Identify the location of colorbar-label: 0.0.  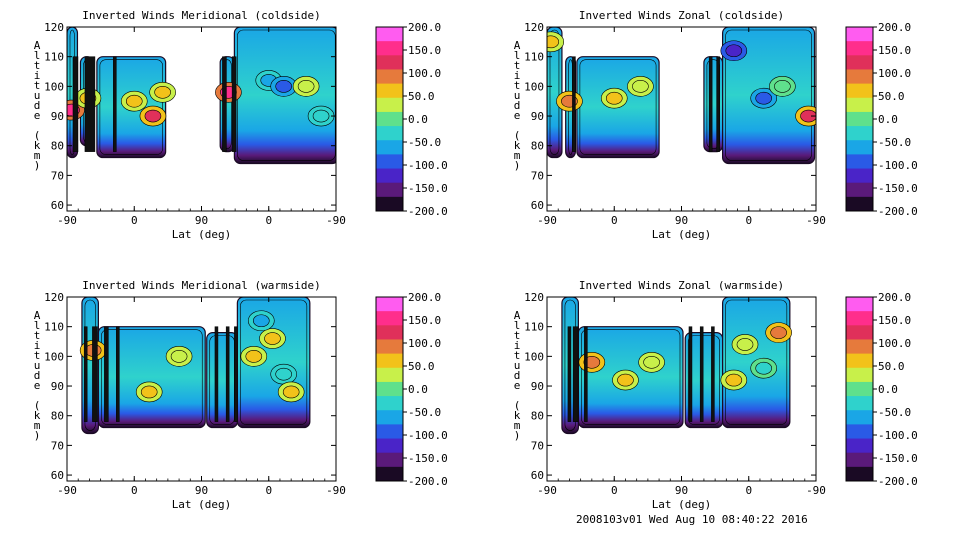
(888, 389).